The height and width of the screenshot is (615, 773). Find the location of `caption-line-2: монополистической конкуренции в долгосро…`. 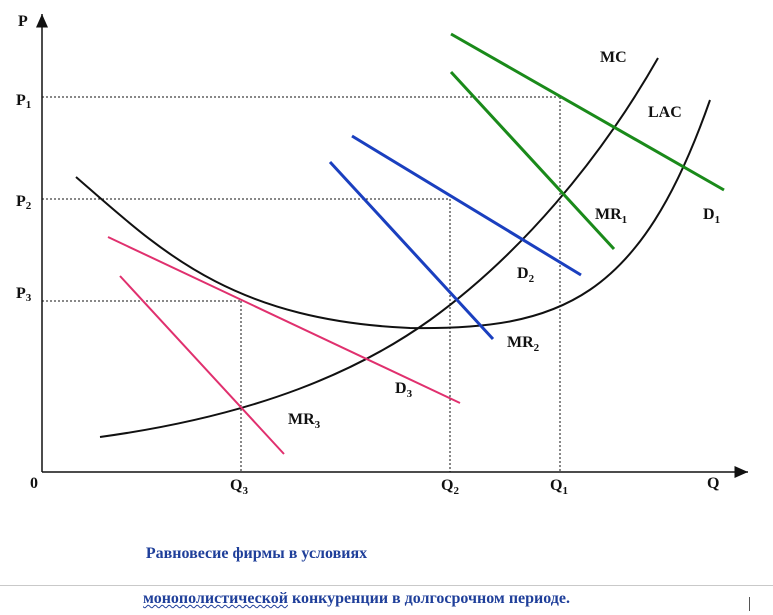

caption-line-2: монополистической конкуренции в долгосро… is located at coordinates (371, 599).